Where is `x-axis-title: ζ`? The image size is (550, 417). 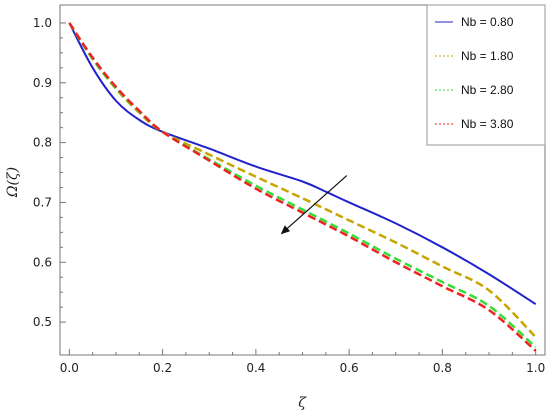 x-axis-title: ζ is located at coordinates (302, 403).